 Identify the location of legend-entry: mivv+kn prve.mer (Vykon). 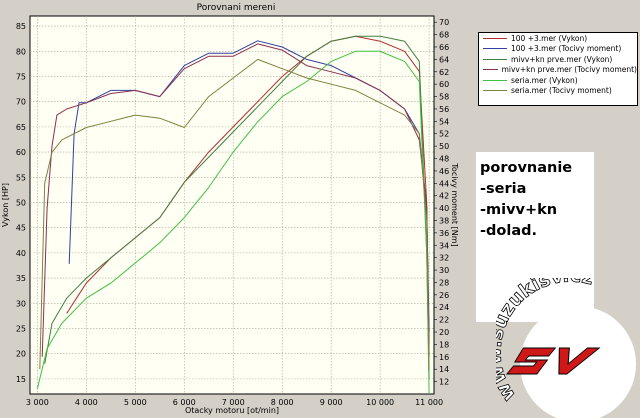
(558, 59).